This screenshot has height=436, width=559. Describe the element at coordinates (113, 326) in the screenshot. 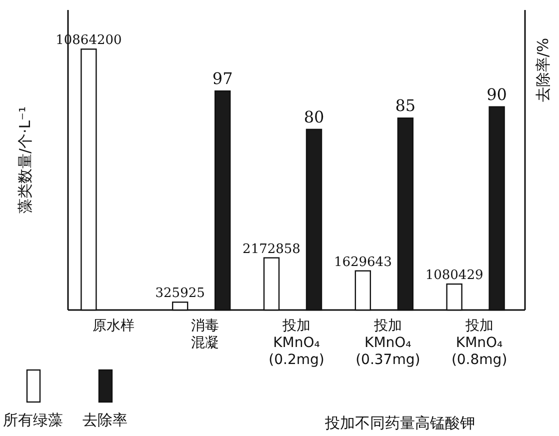

I see `x-tick-label: 原水样` at that location.